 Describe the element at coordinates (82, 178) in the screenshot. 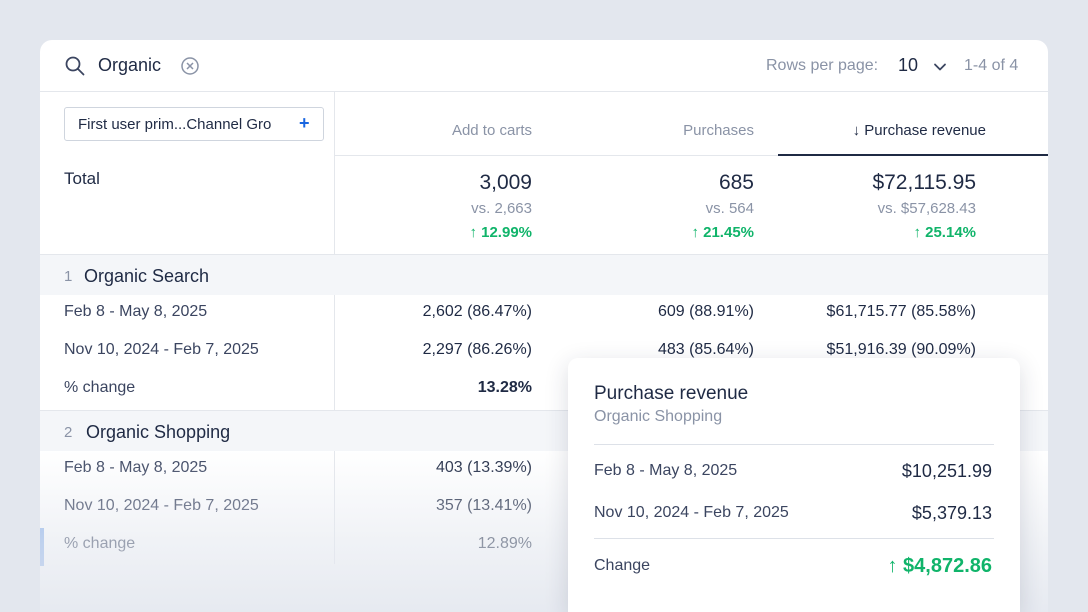

I see `total-label: Total` at that location.